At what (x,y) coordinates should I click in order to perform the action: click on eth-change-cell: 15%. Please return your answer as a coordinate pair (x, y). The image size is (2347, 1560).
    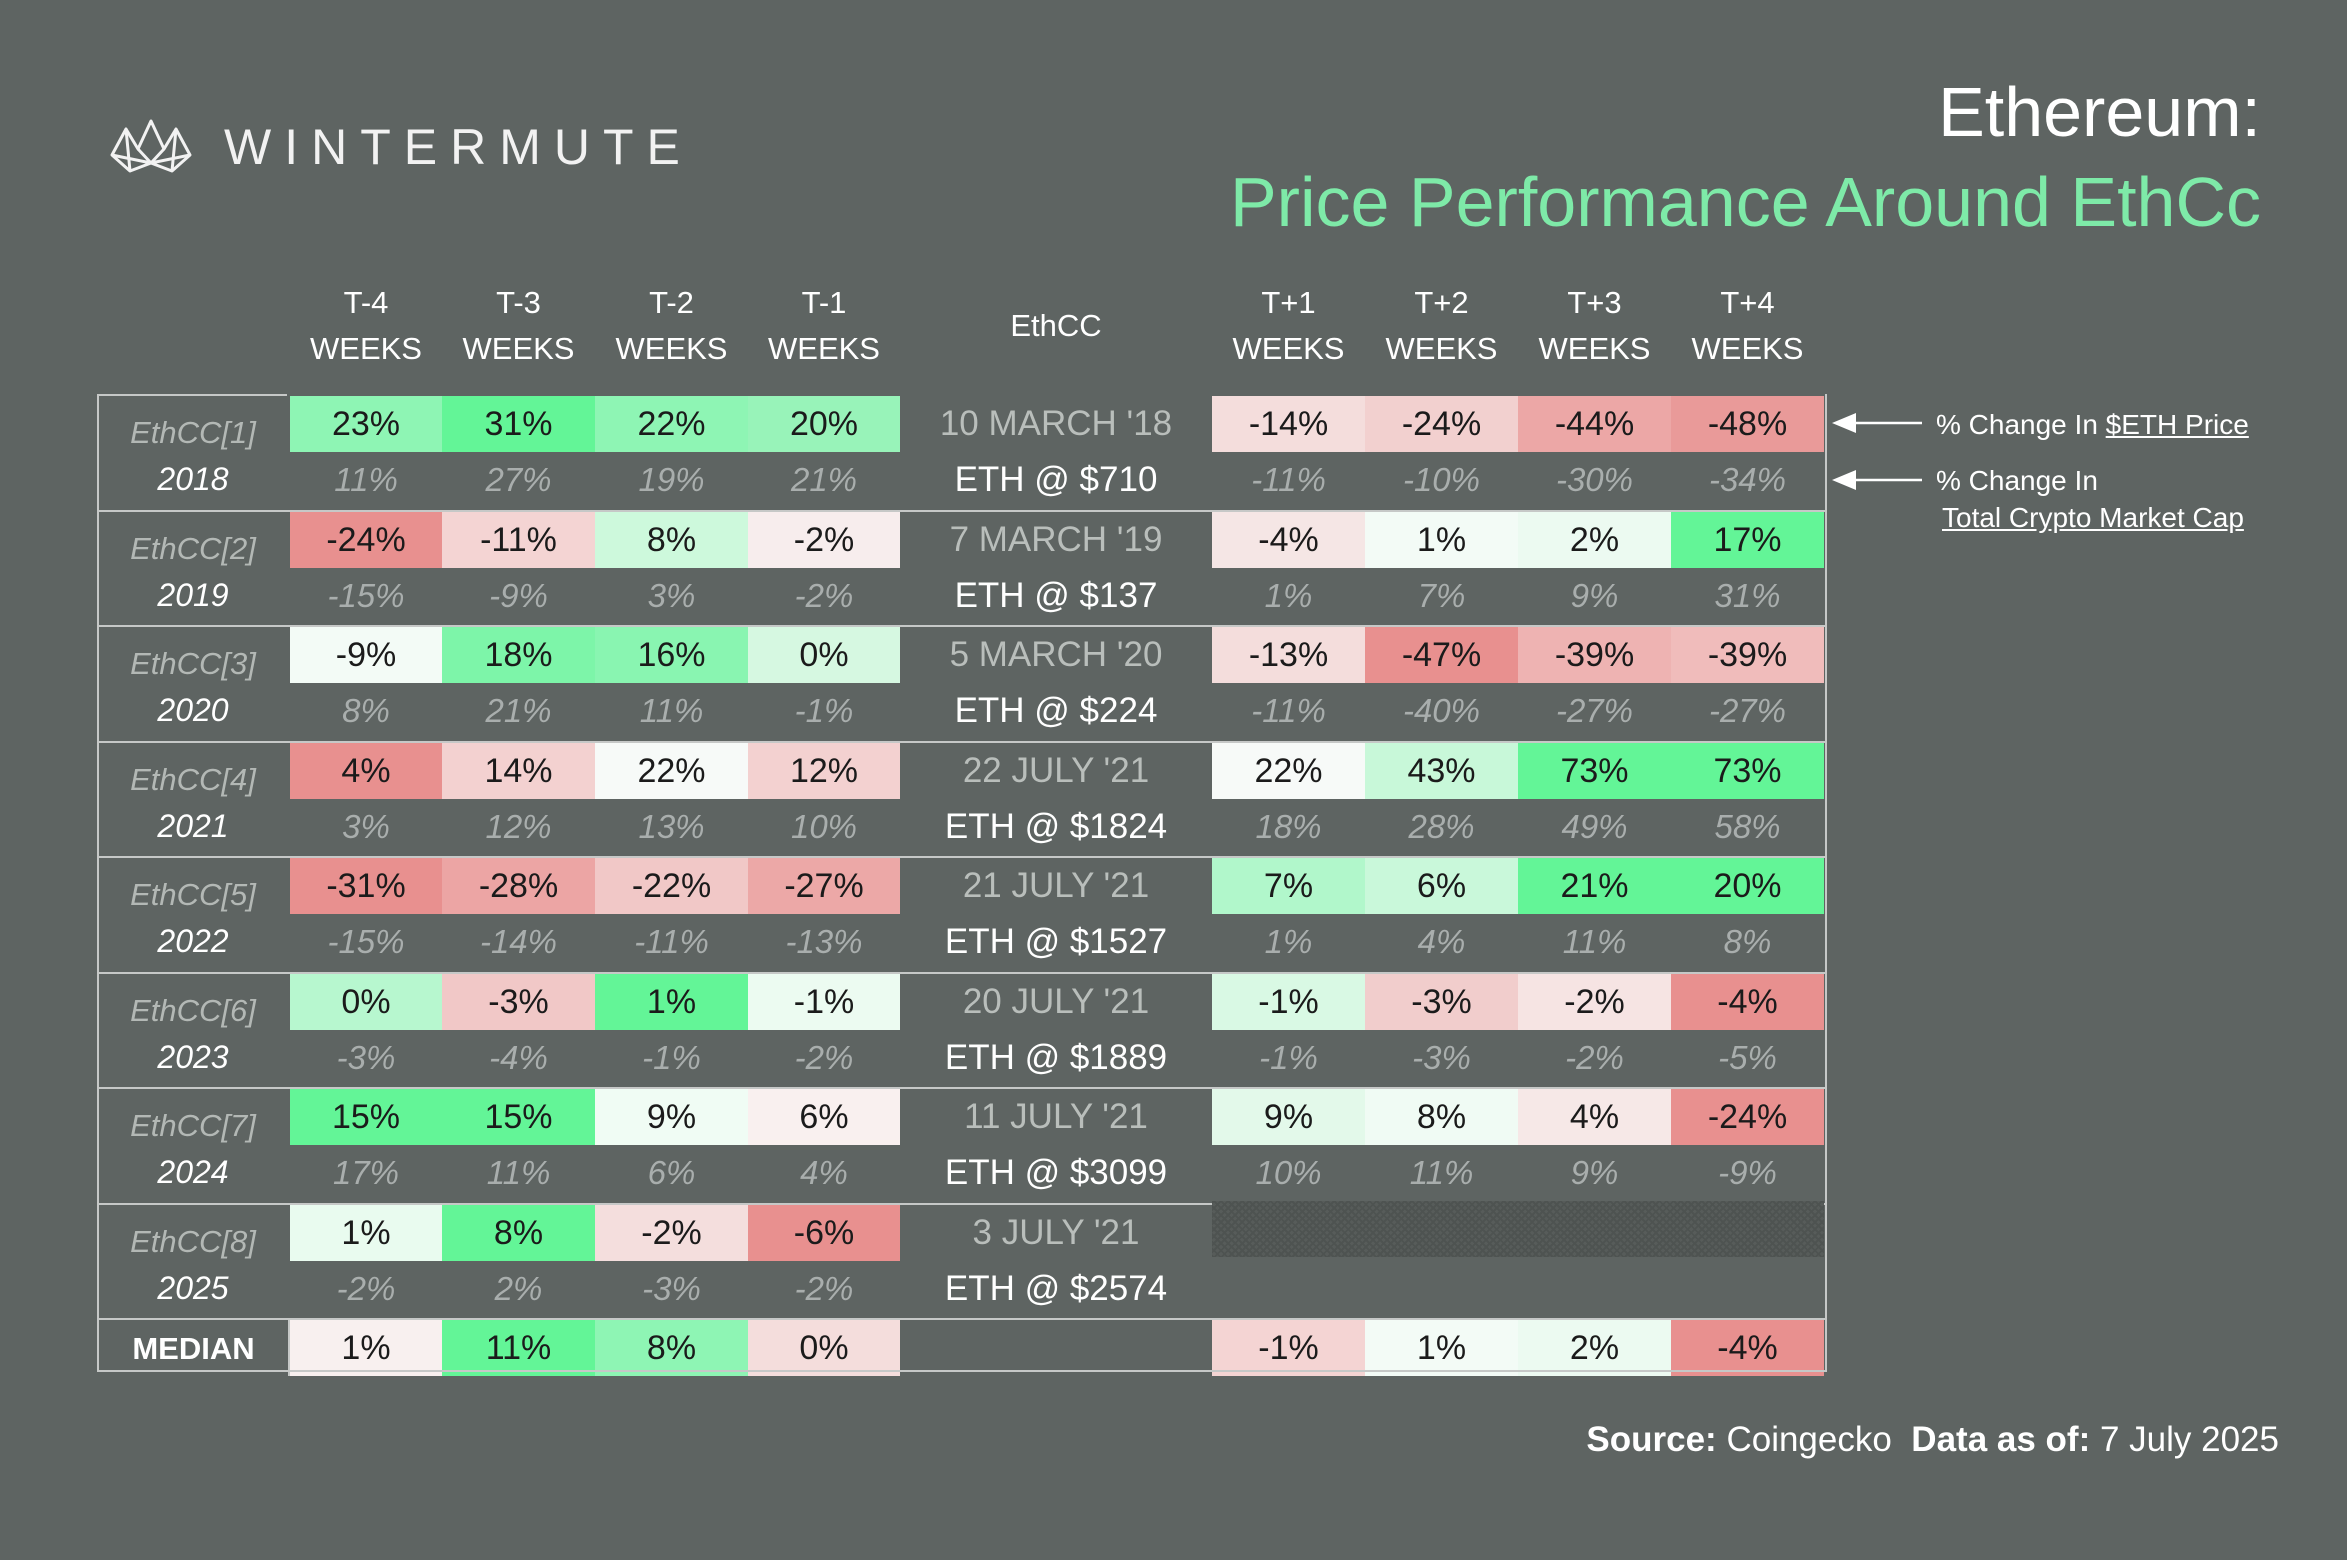
    Looking at the image, I should click on (518, 1117).